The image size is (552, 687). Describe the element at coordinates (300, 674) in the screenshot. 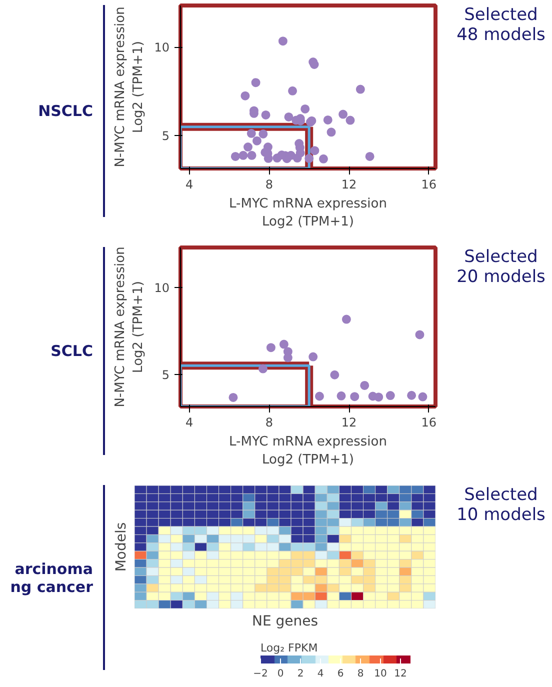

I see `color-bar-label: 2` at that location.